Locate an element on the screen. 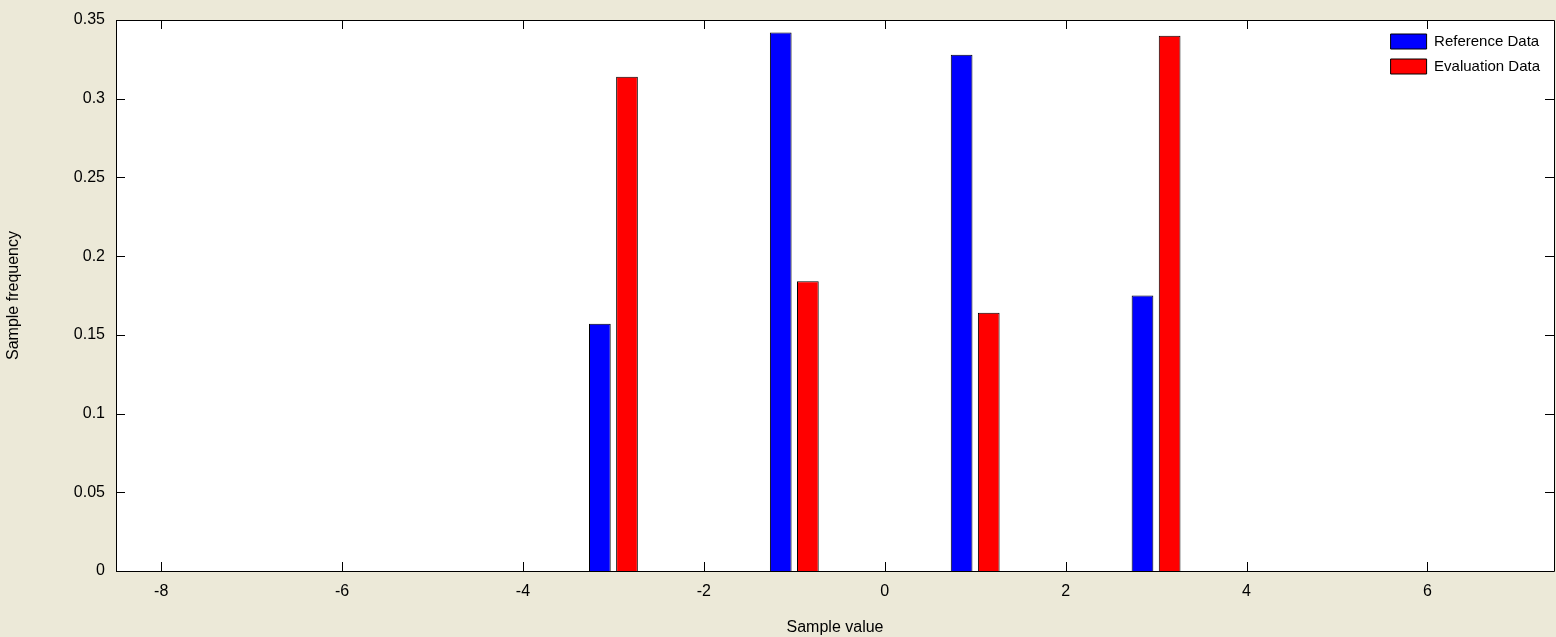 The width and height of the screenshot is (1556, 637). x-tick-label: -6 is located at coordinates (342, 591).